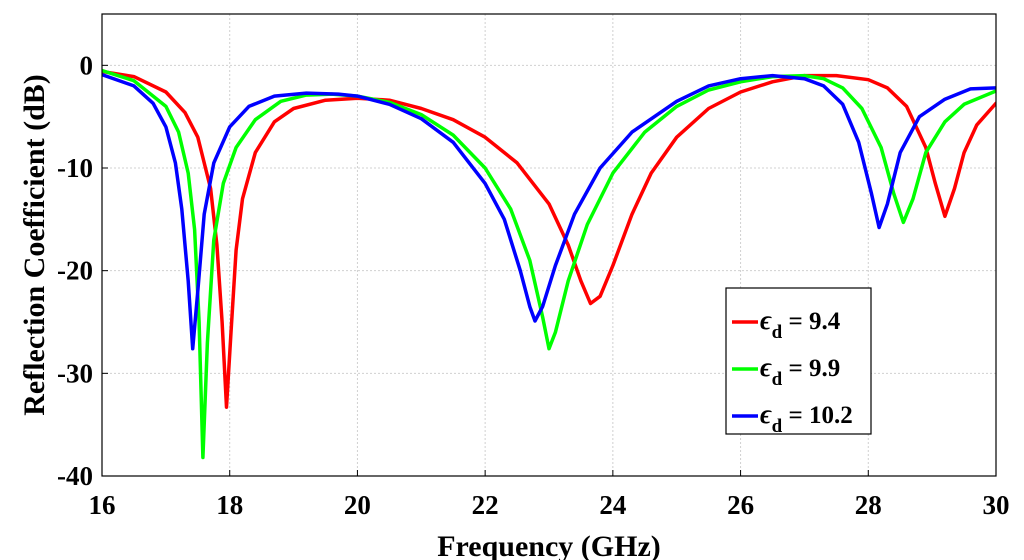 The height and width of the screenshot is (560, 1024). I want to click on x-axis-label: Frequency (GHz), so click(549, 545).